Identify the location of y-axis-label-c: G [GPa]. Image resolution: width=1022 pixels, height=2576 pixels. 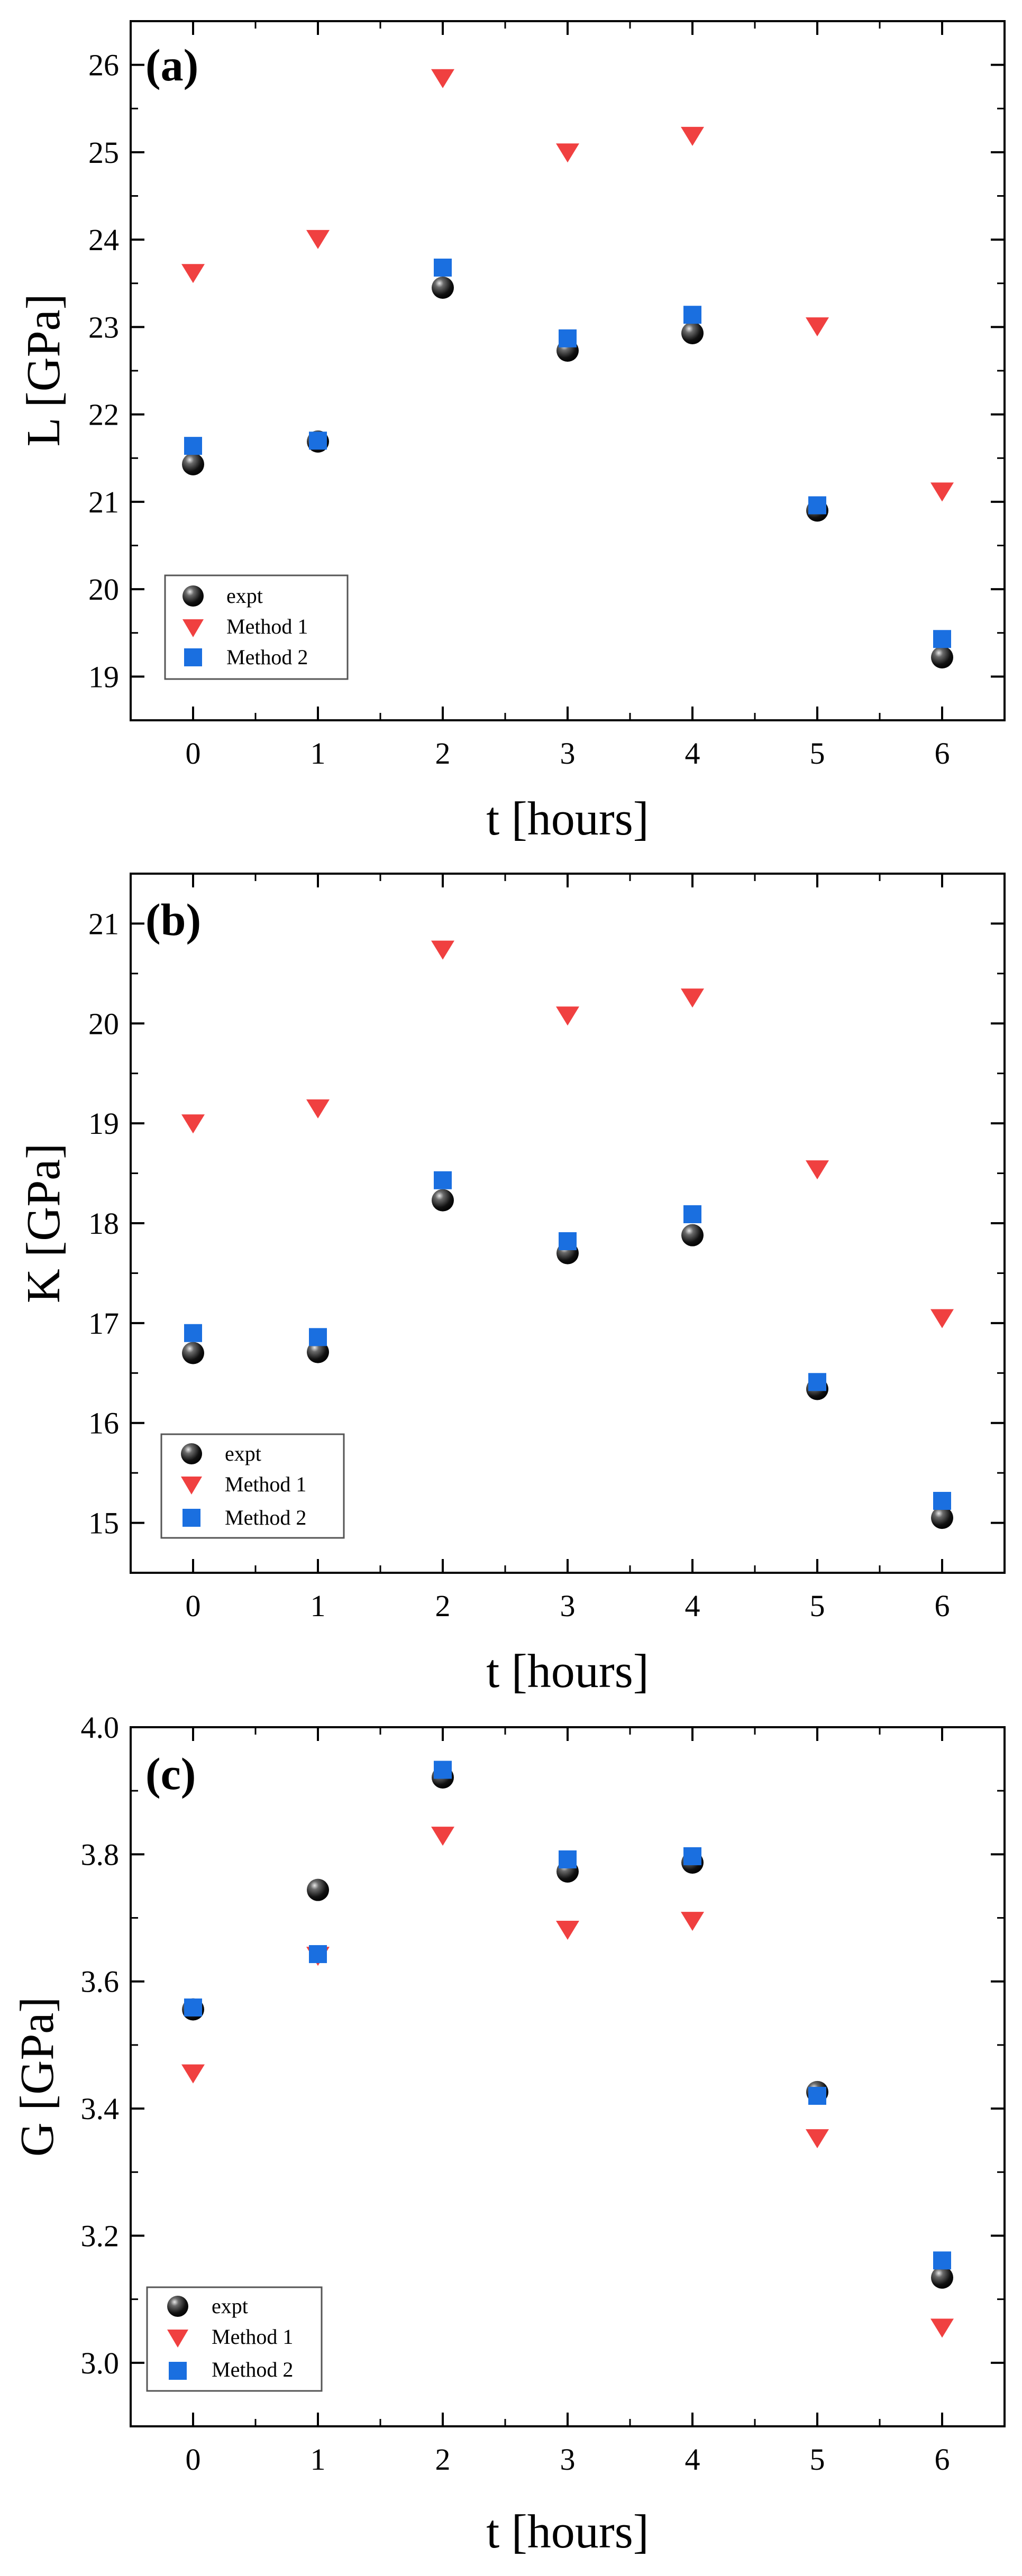
(37, 2077).